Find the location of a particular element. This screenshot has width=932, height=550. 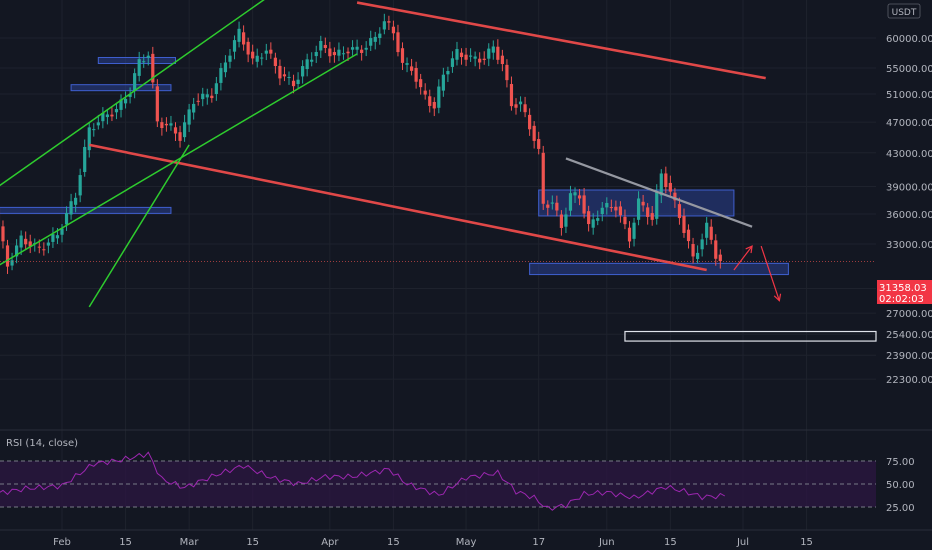

price-tick-label: 55000.00 is located at coordinates (909, 69).